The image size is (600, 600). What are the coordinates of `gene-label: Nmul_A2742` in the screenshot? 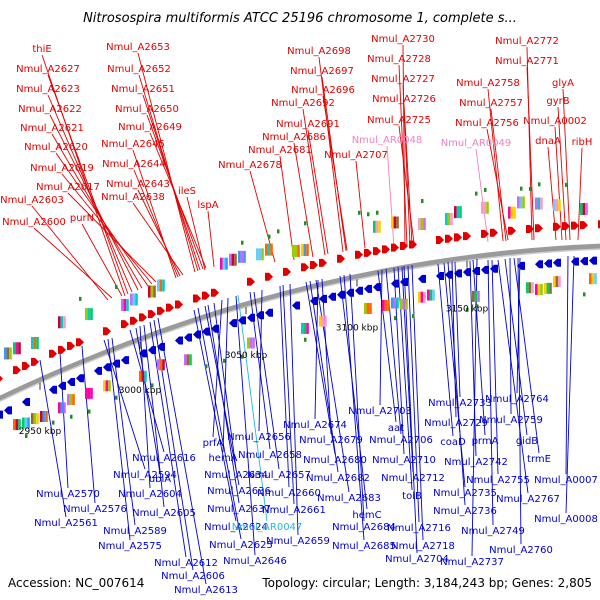 It's located at (476, 462).